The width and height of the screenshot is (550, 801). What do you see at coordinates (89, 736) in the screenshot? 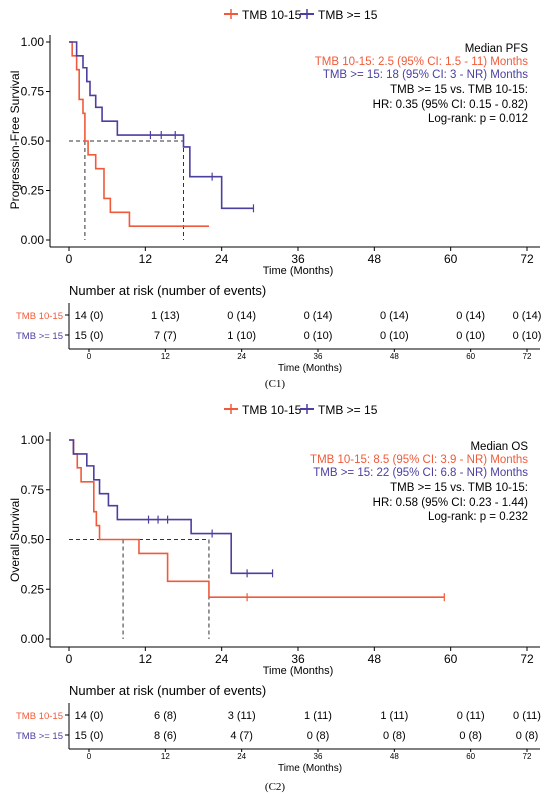
I see `risk-cell: 15 (0)` at bounding box center [89, 736].